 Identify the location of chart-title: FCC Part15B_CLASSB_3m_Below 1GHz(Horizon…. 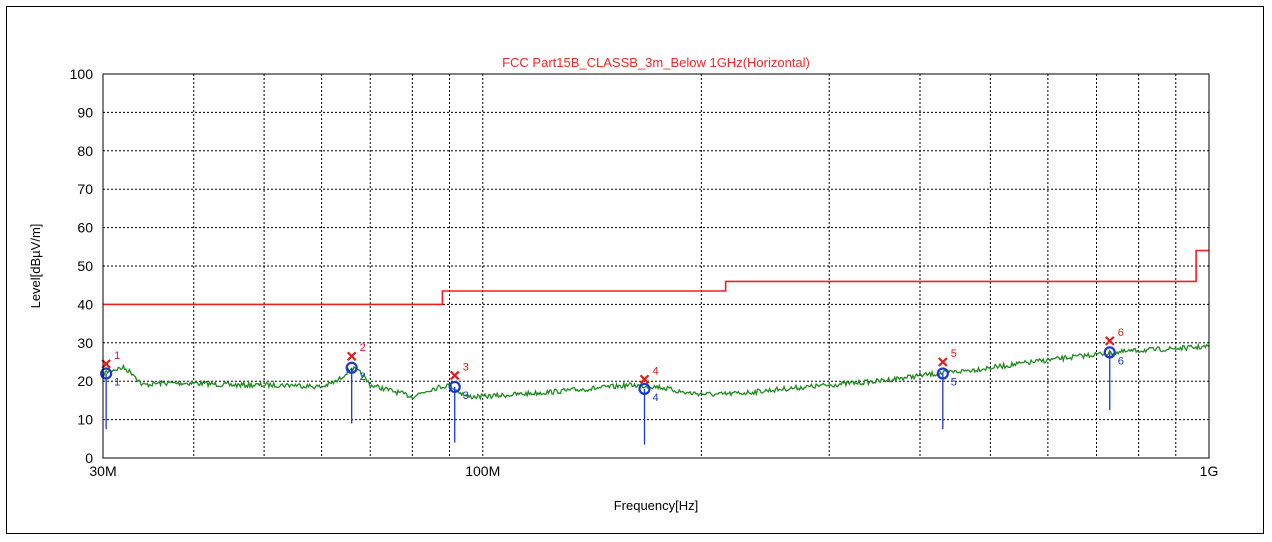
(656, 62).